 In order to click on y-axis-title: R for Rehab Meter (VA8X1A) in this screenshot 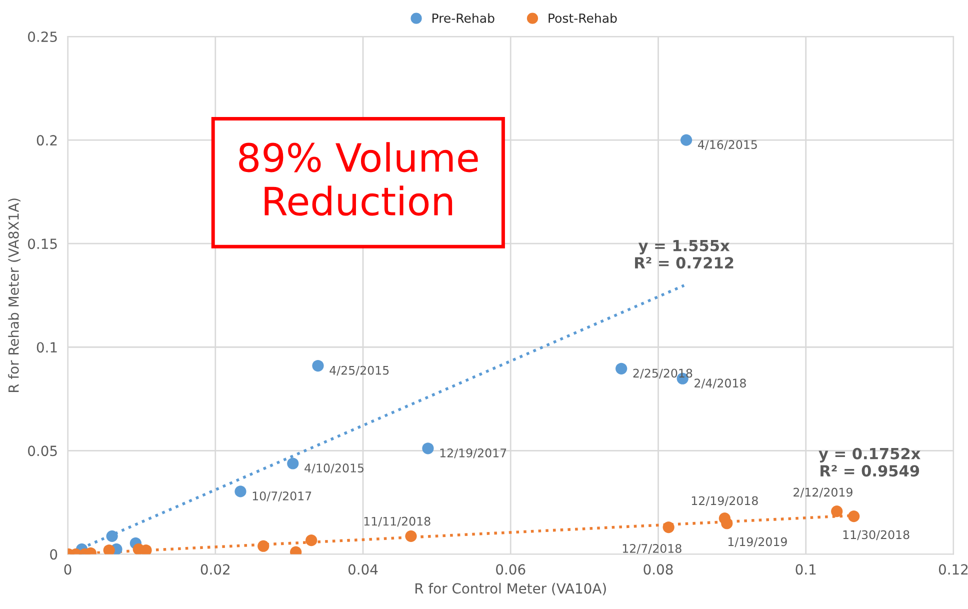, I will do `click(14, 295)`.